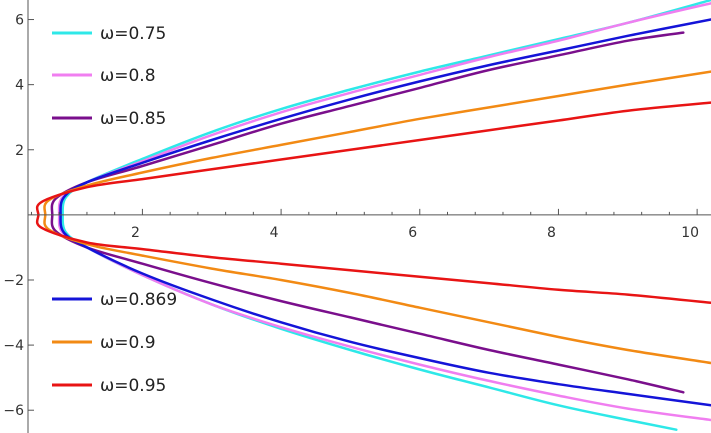  What do you see at coordinates (13, 411) in the screenshot?
I see `y-tick-label: −6` at bounding box center [13, 411].